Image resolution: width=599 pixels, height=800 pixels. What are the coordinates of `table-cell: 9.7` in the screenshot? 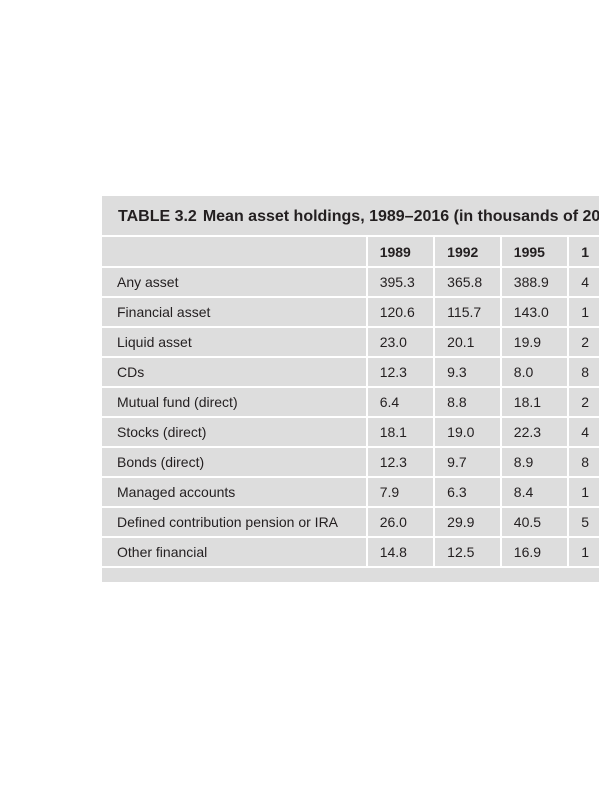 It's located at (467, 462).